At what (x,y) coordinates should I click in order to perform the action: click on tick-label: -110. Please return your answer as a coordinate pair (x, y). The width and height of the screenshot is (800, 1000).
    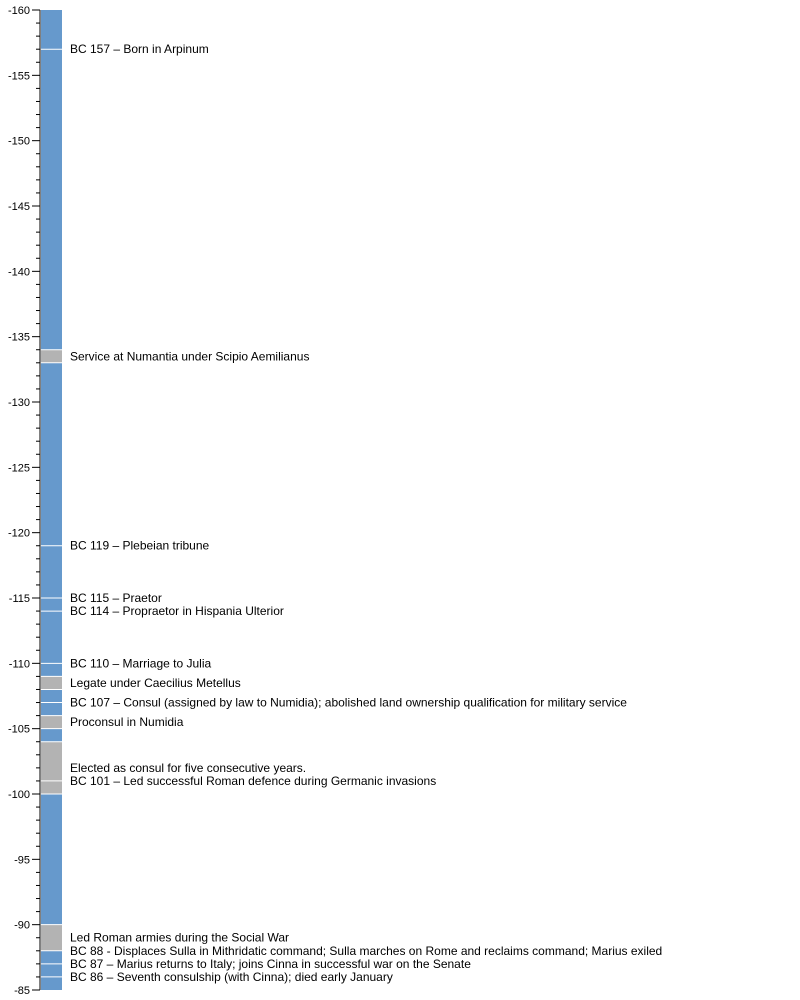
    Looking at the image, I should click on (19, 664).